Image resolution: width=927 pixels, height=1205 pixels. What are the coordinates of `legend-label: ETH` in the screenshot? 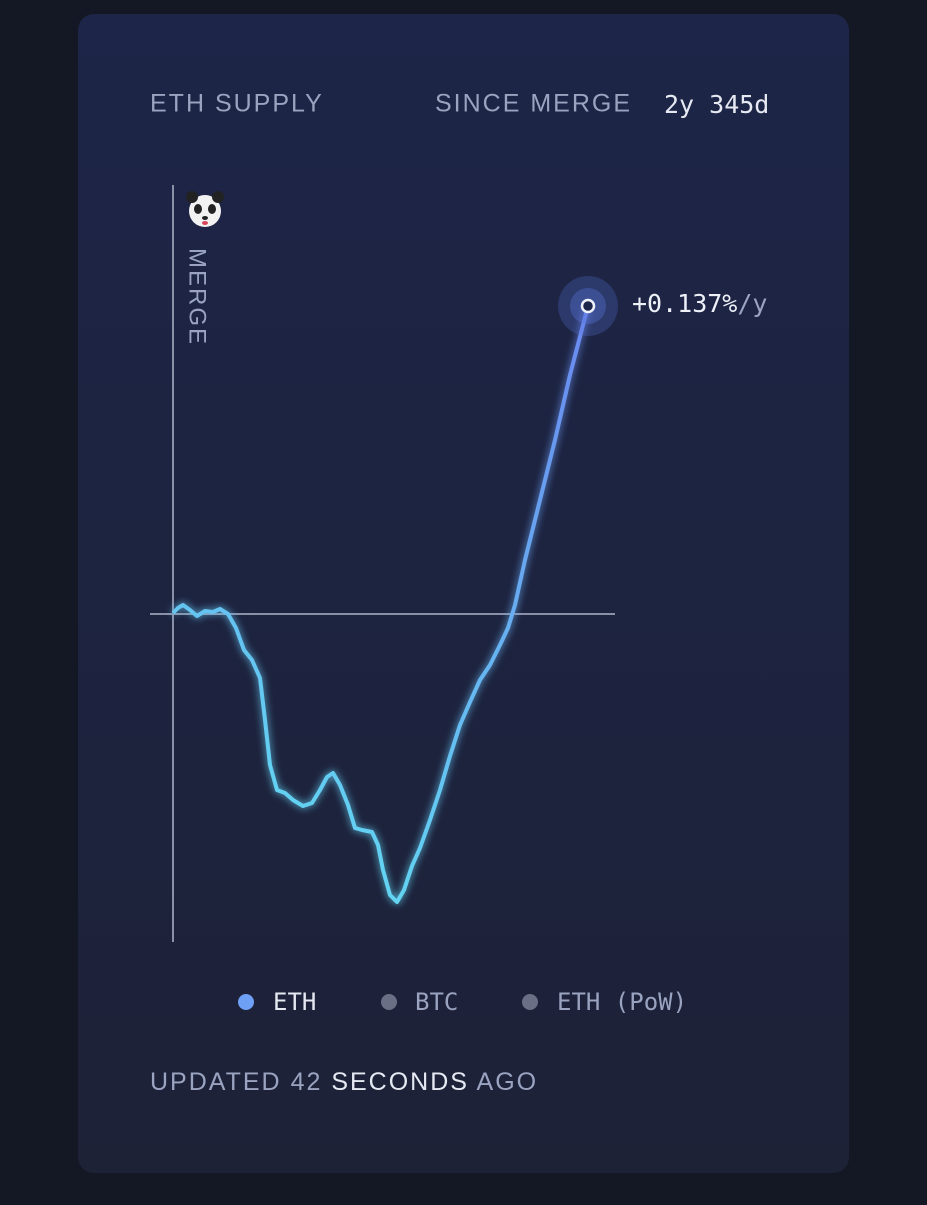 It's located at (294, 1002).